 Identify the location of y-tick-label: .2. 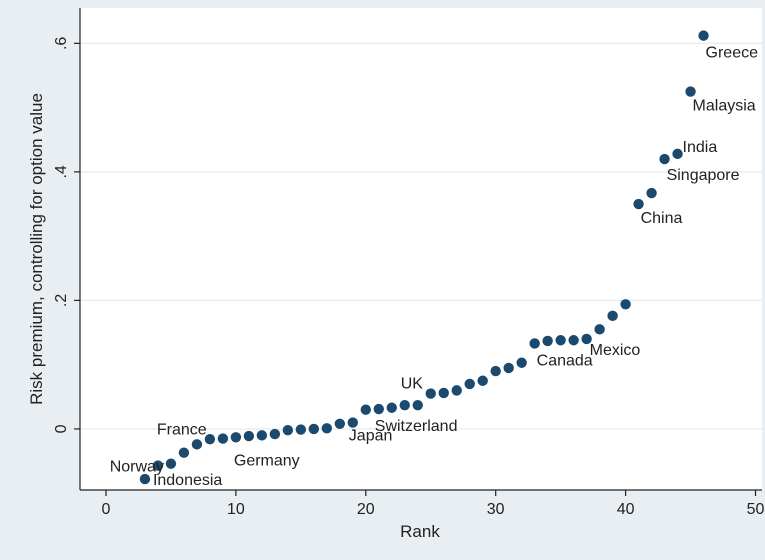
(61, 300).